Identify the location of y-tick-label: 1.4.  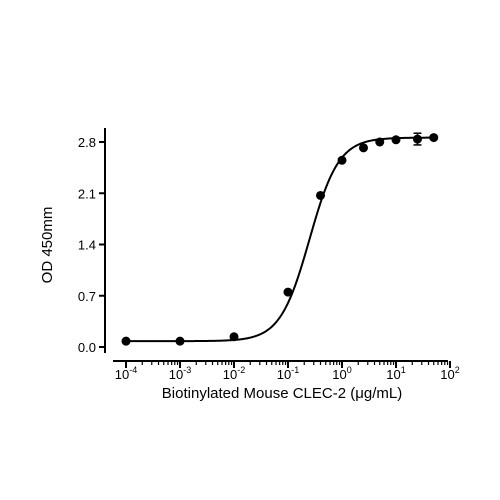
(87, 245).